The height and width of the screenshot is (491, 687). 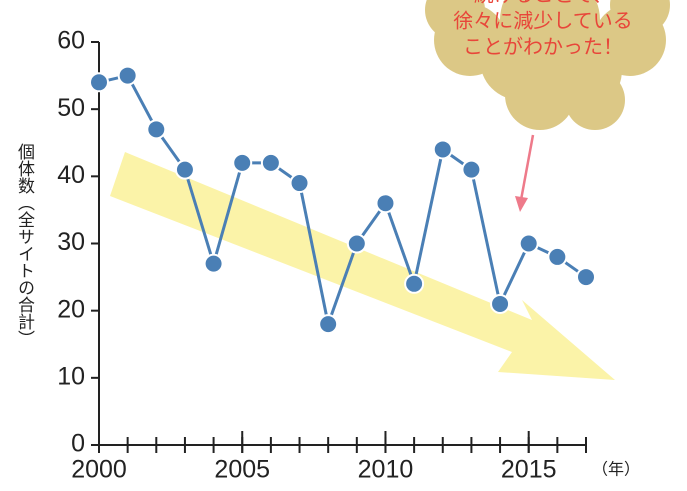 What do you see at coordinates (386, 470) in the screenshot?
I see `x-tick-label: 2010` at bounding box center [386, 470].